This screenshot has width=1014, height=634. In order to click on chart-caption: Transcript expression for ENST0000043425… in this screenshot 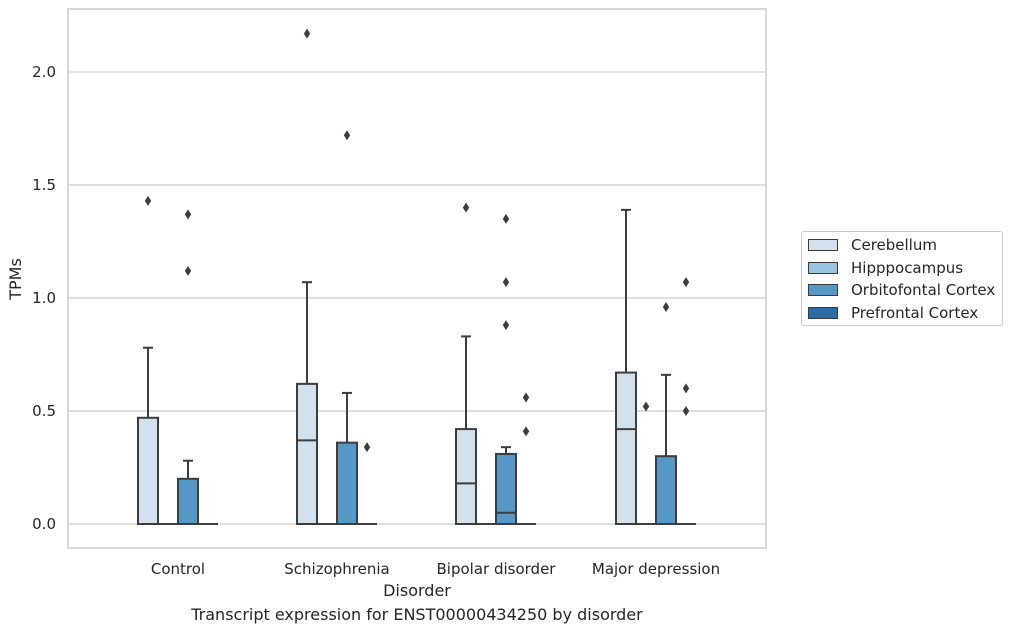, I will do `click(417, 614)`.